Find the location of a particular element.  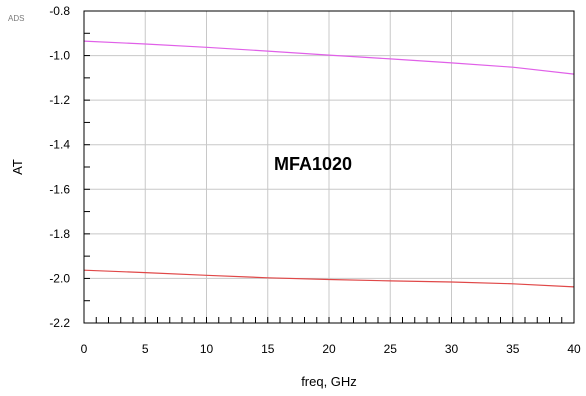

x-tick-label: 30 is located at coordinates (452, 349).